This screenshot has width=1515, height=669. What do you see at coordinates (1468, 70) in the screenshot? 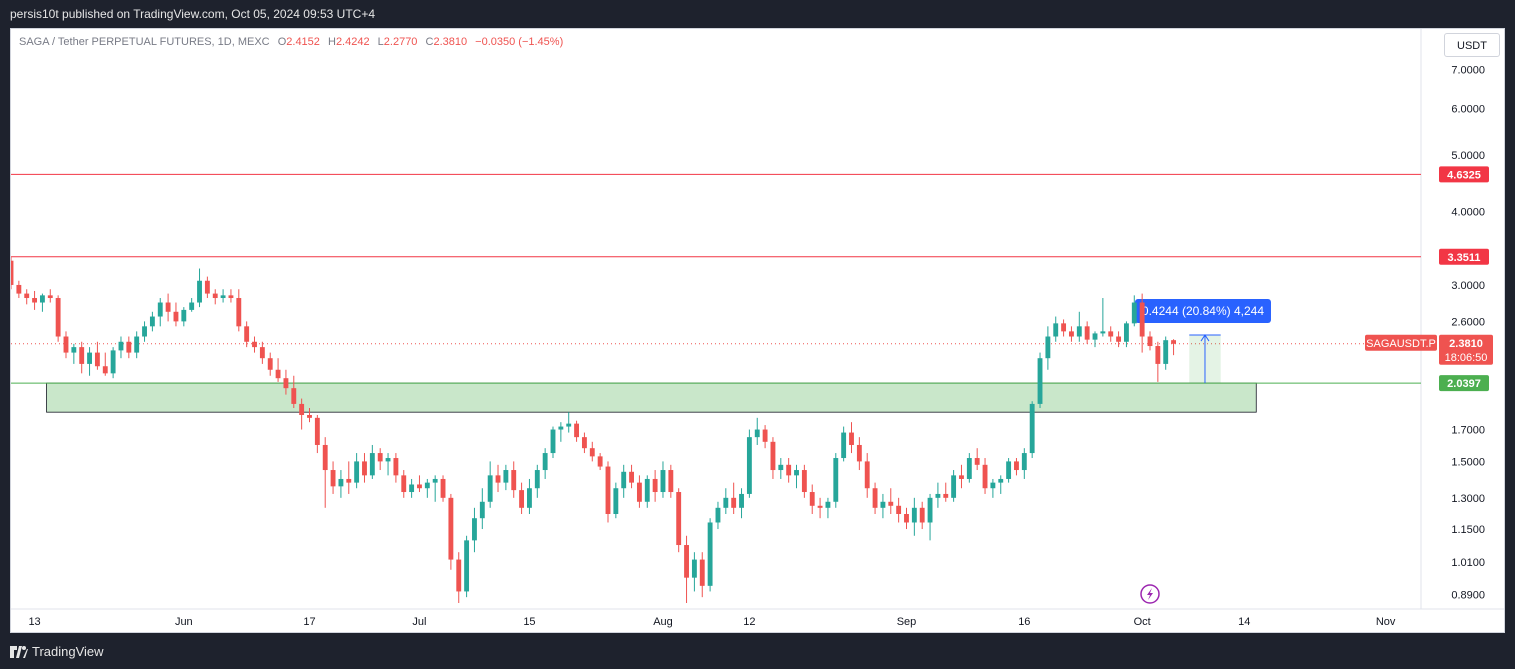
I see `y-tick-label: 7.0000` at bounding box center [1468, 70].